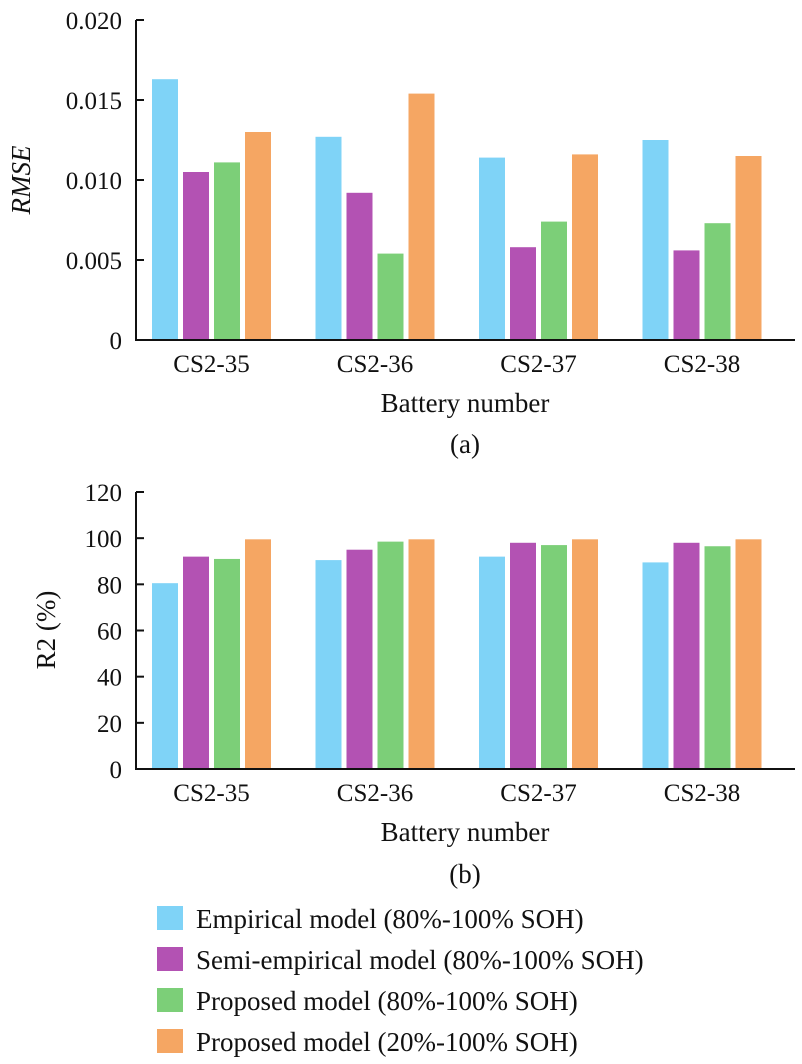 The image size is (802, 1064). What do you see at coordinates (211, 364) in the screenshot?
I see `x-tick-label-a-cs2-35: CS2-35` at bounding box center [211, 364].